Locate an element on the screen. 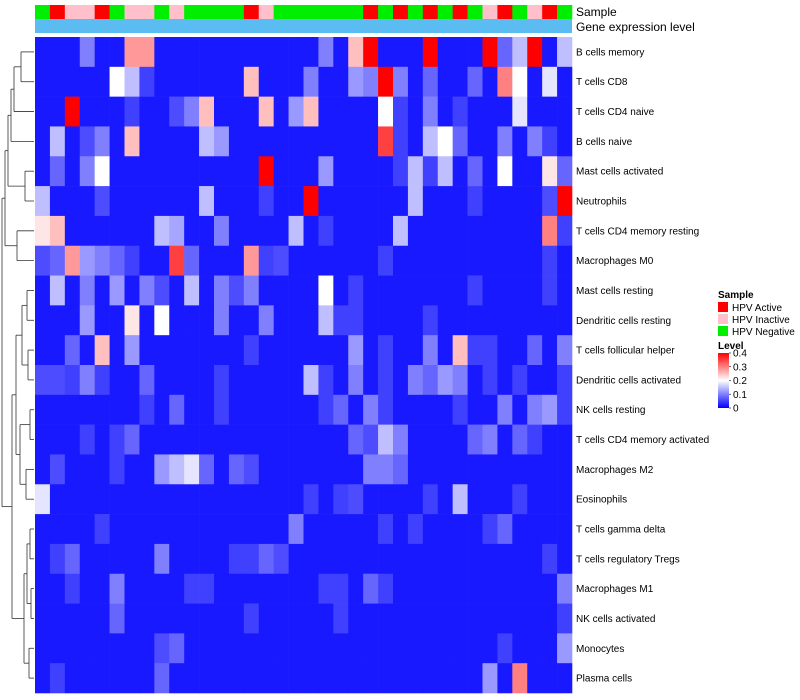 This screenshot has width=800, height=700. row-label: NK cells resting is located at coordinates (610, 410).